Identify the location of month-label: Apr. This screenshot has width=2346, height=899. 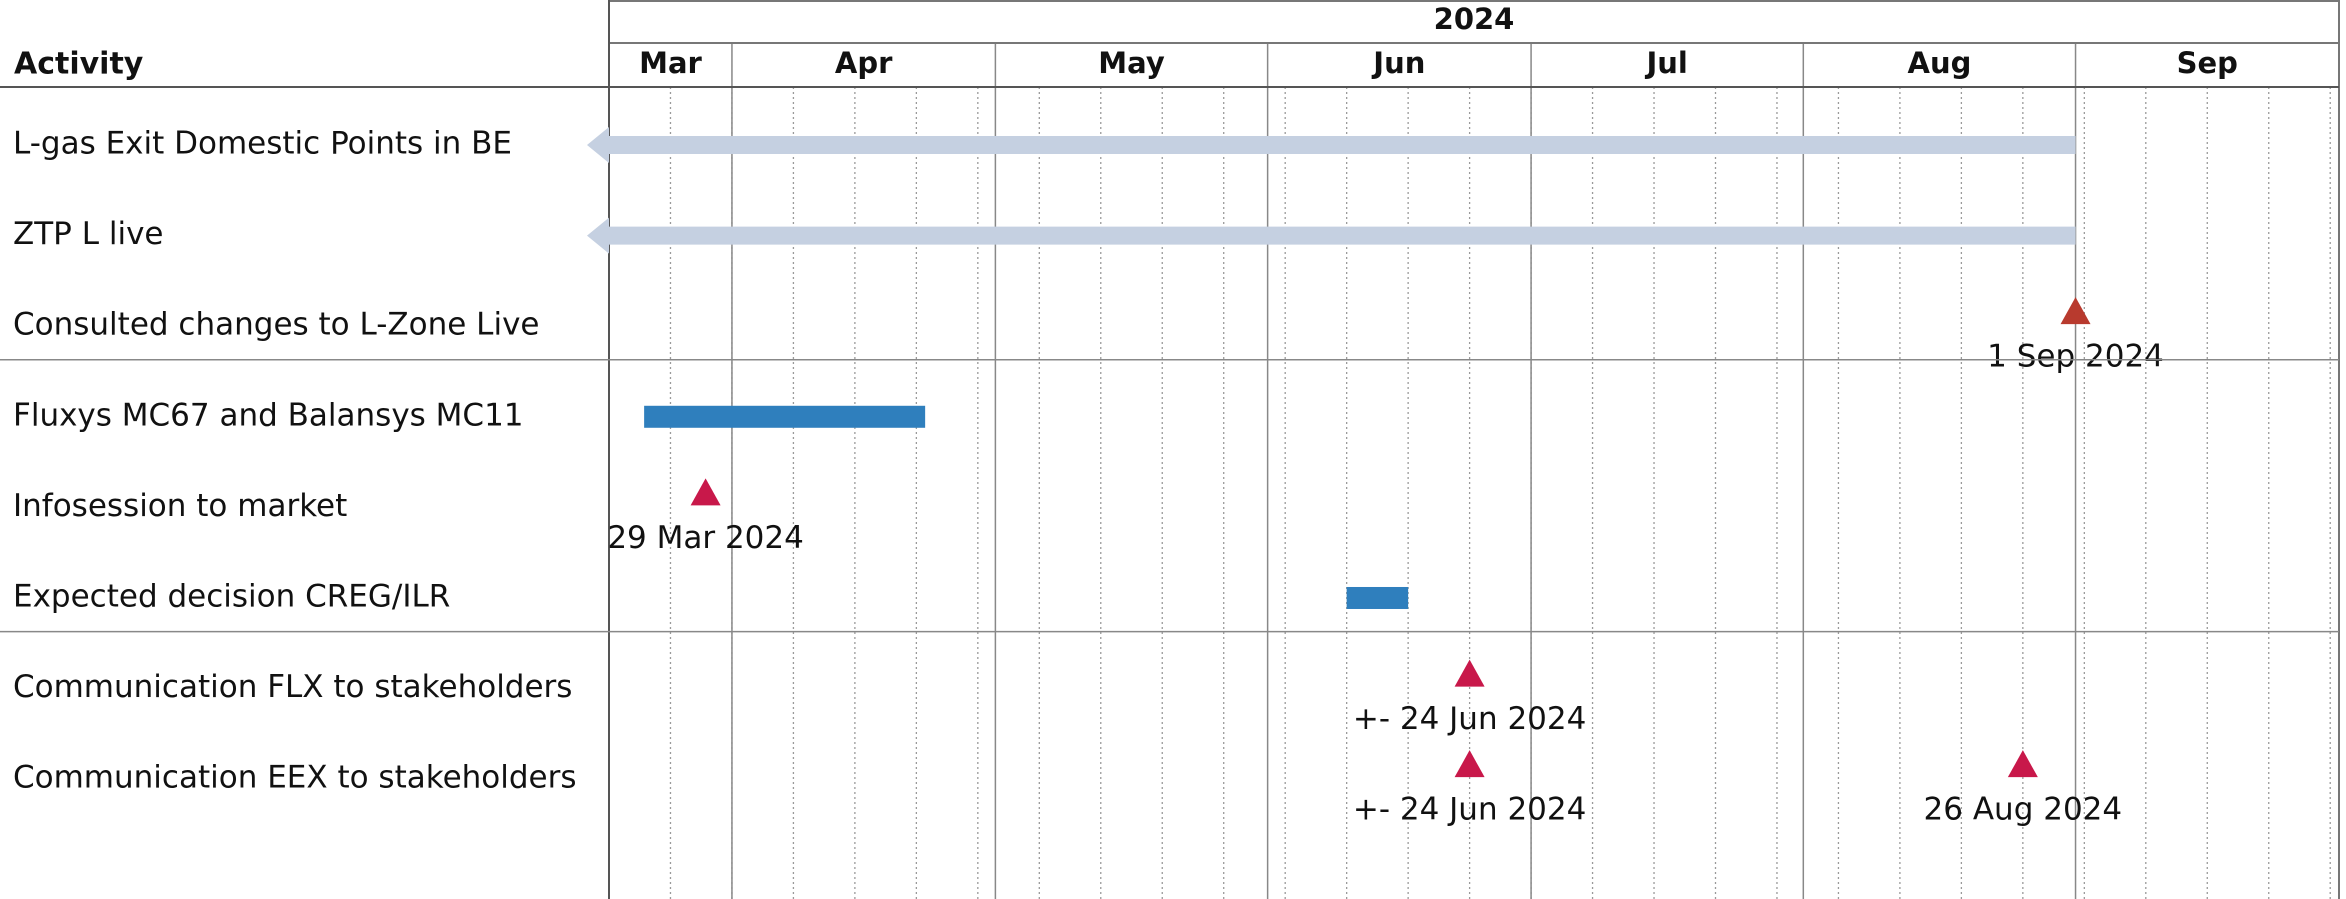
(864, 63).